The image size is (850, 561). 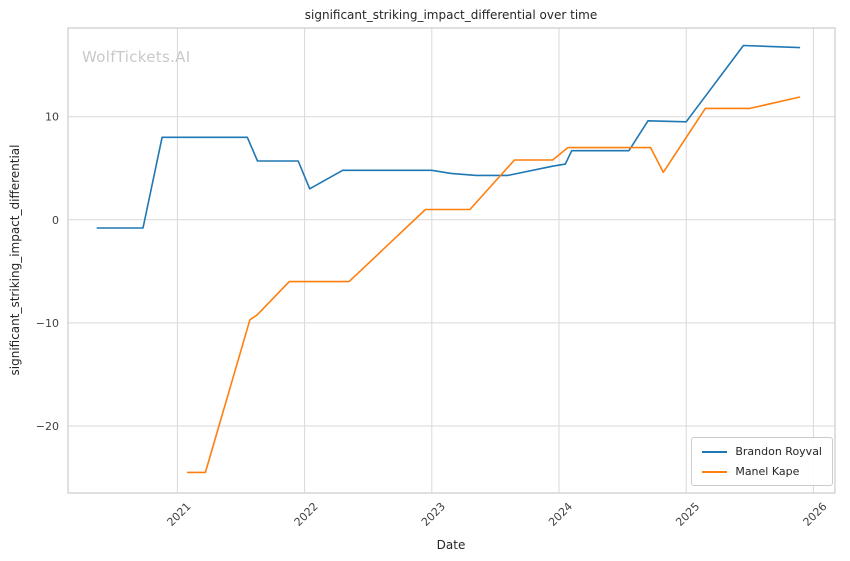 I want to click on x-tick-label: 2025, so click(x=687, y=514).